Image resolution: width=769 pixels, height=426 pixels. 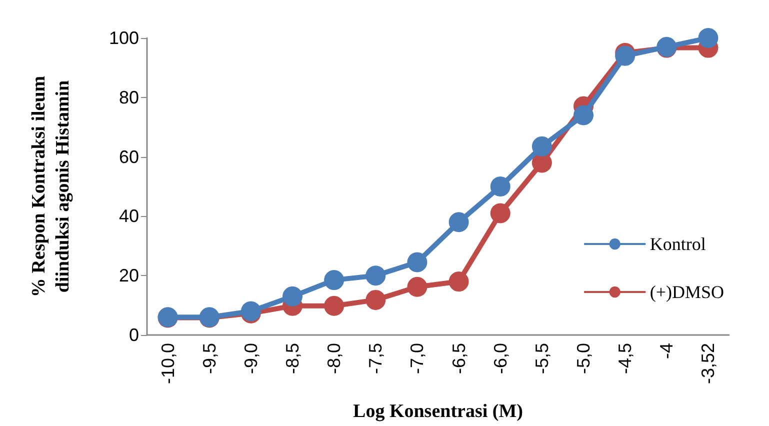 What do you see at coordinates (584, 358) in the screenshot?
I see `x-tick-label: -5,0` at bounding box center [584, 358].